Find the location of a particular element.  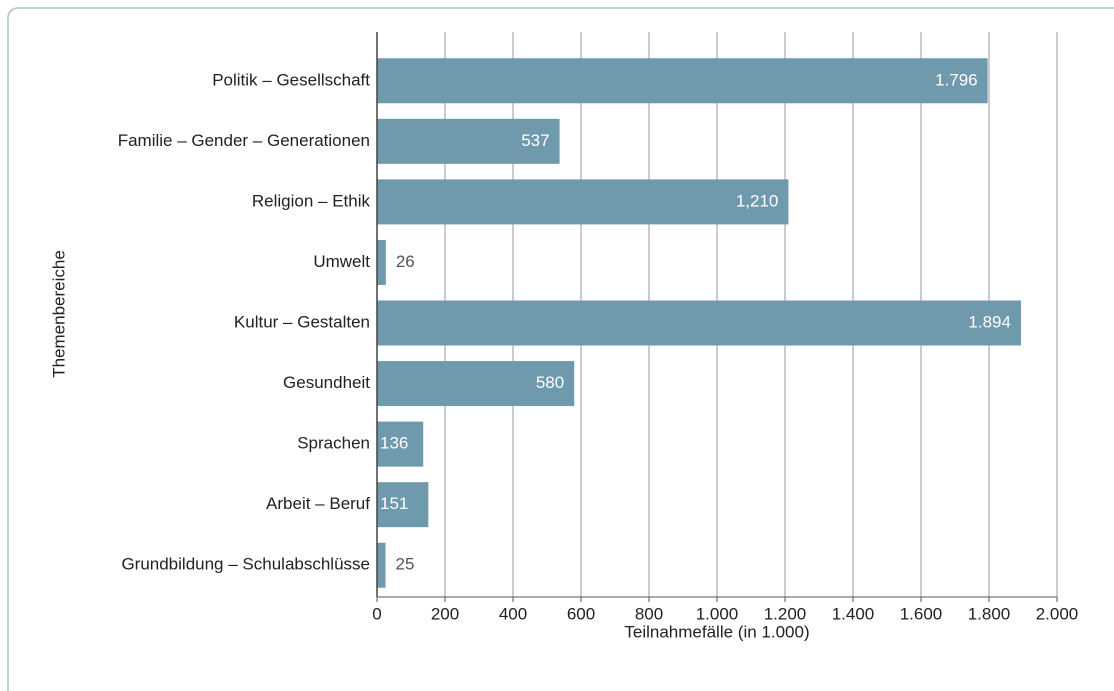

value-label: 136 is located at coordinates (394, 443).